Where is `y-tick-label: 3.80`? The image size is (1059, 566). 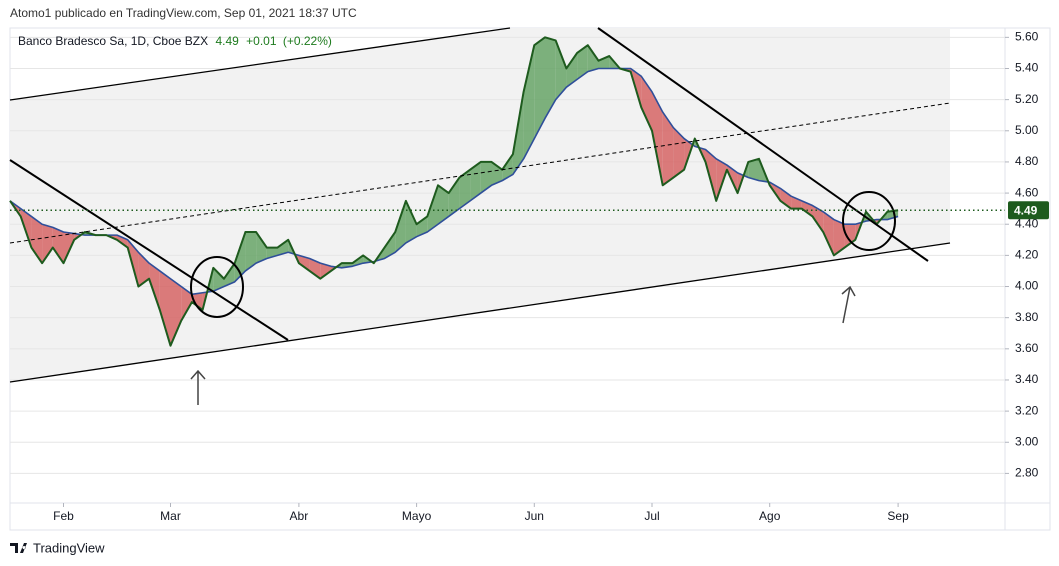
y-tick-label: 3.80 is located at coordinates (1027, 317).